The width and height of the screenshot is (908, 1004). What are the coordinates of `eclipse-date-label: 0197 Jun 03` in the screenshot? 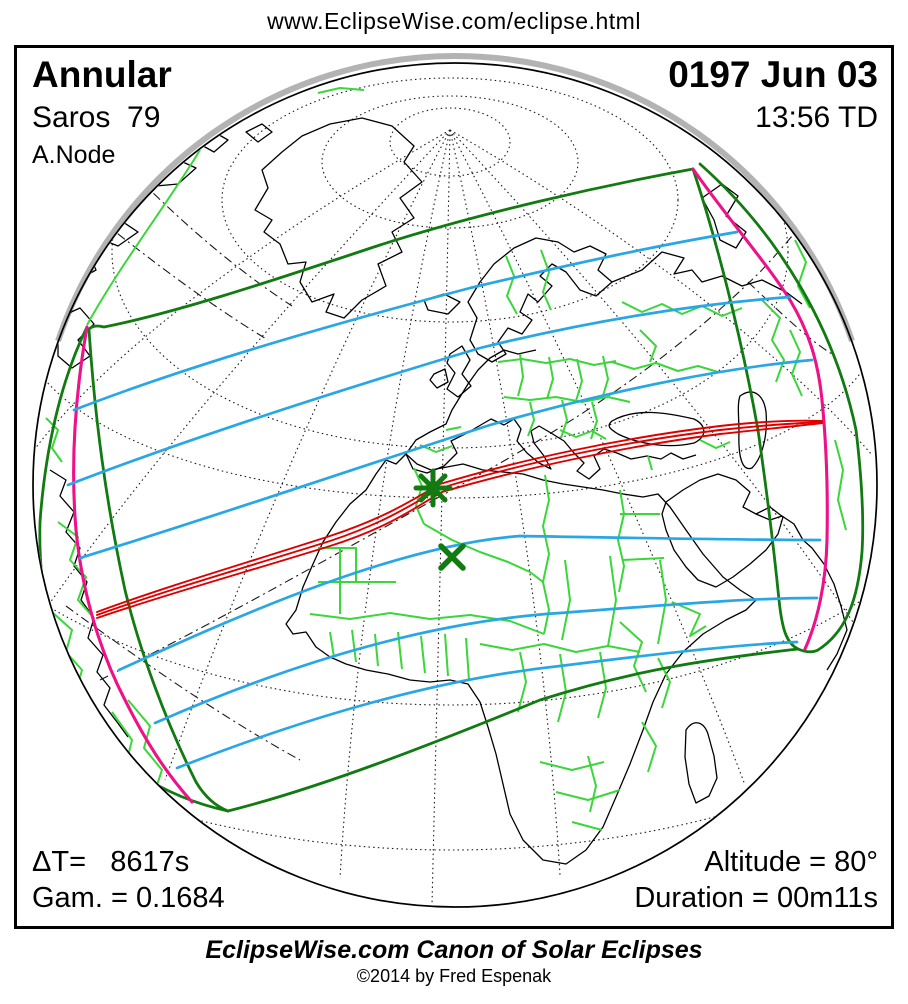 It's located at (773, 74).